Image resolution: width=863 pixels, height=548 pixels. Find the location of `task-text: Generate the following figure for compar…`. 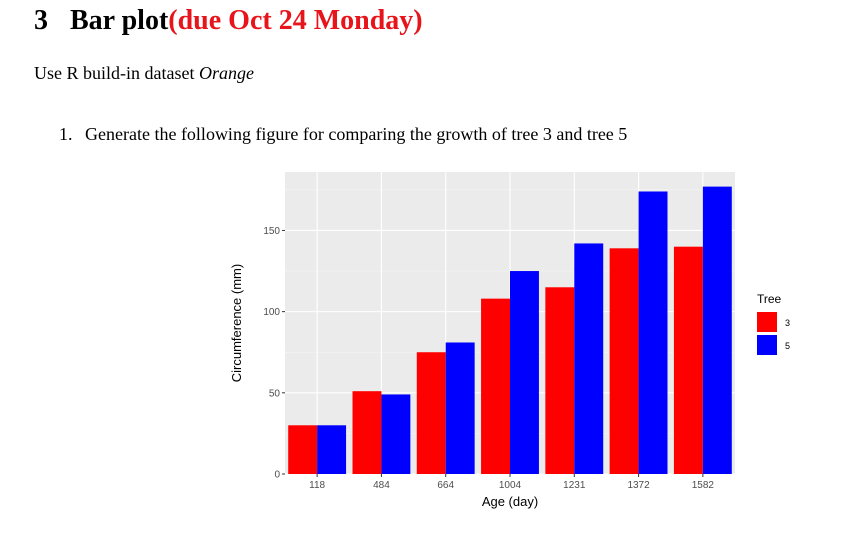

task-text: Generate the following figure for compar… is located at coordinates (356, 134).